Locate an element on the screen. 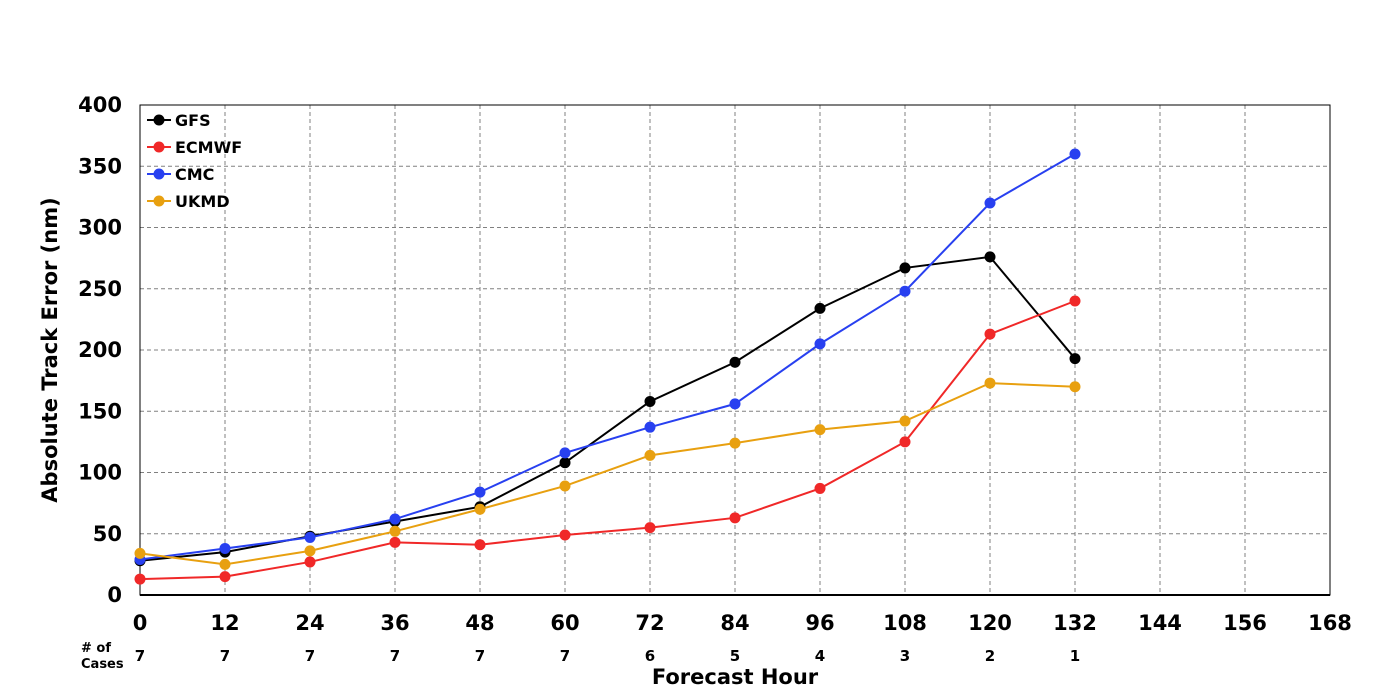 Image resolution: width=1400 pixels, height=700 pixels. y-tick-label: 400 is located at coordinates (100, 105).